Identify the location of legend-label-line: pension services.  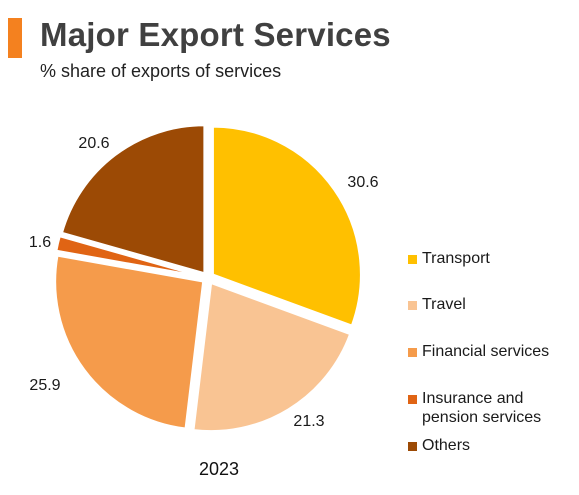
(482, 417).